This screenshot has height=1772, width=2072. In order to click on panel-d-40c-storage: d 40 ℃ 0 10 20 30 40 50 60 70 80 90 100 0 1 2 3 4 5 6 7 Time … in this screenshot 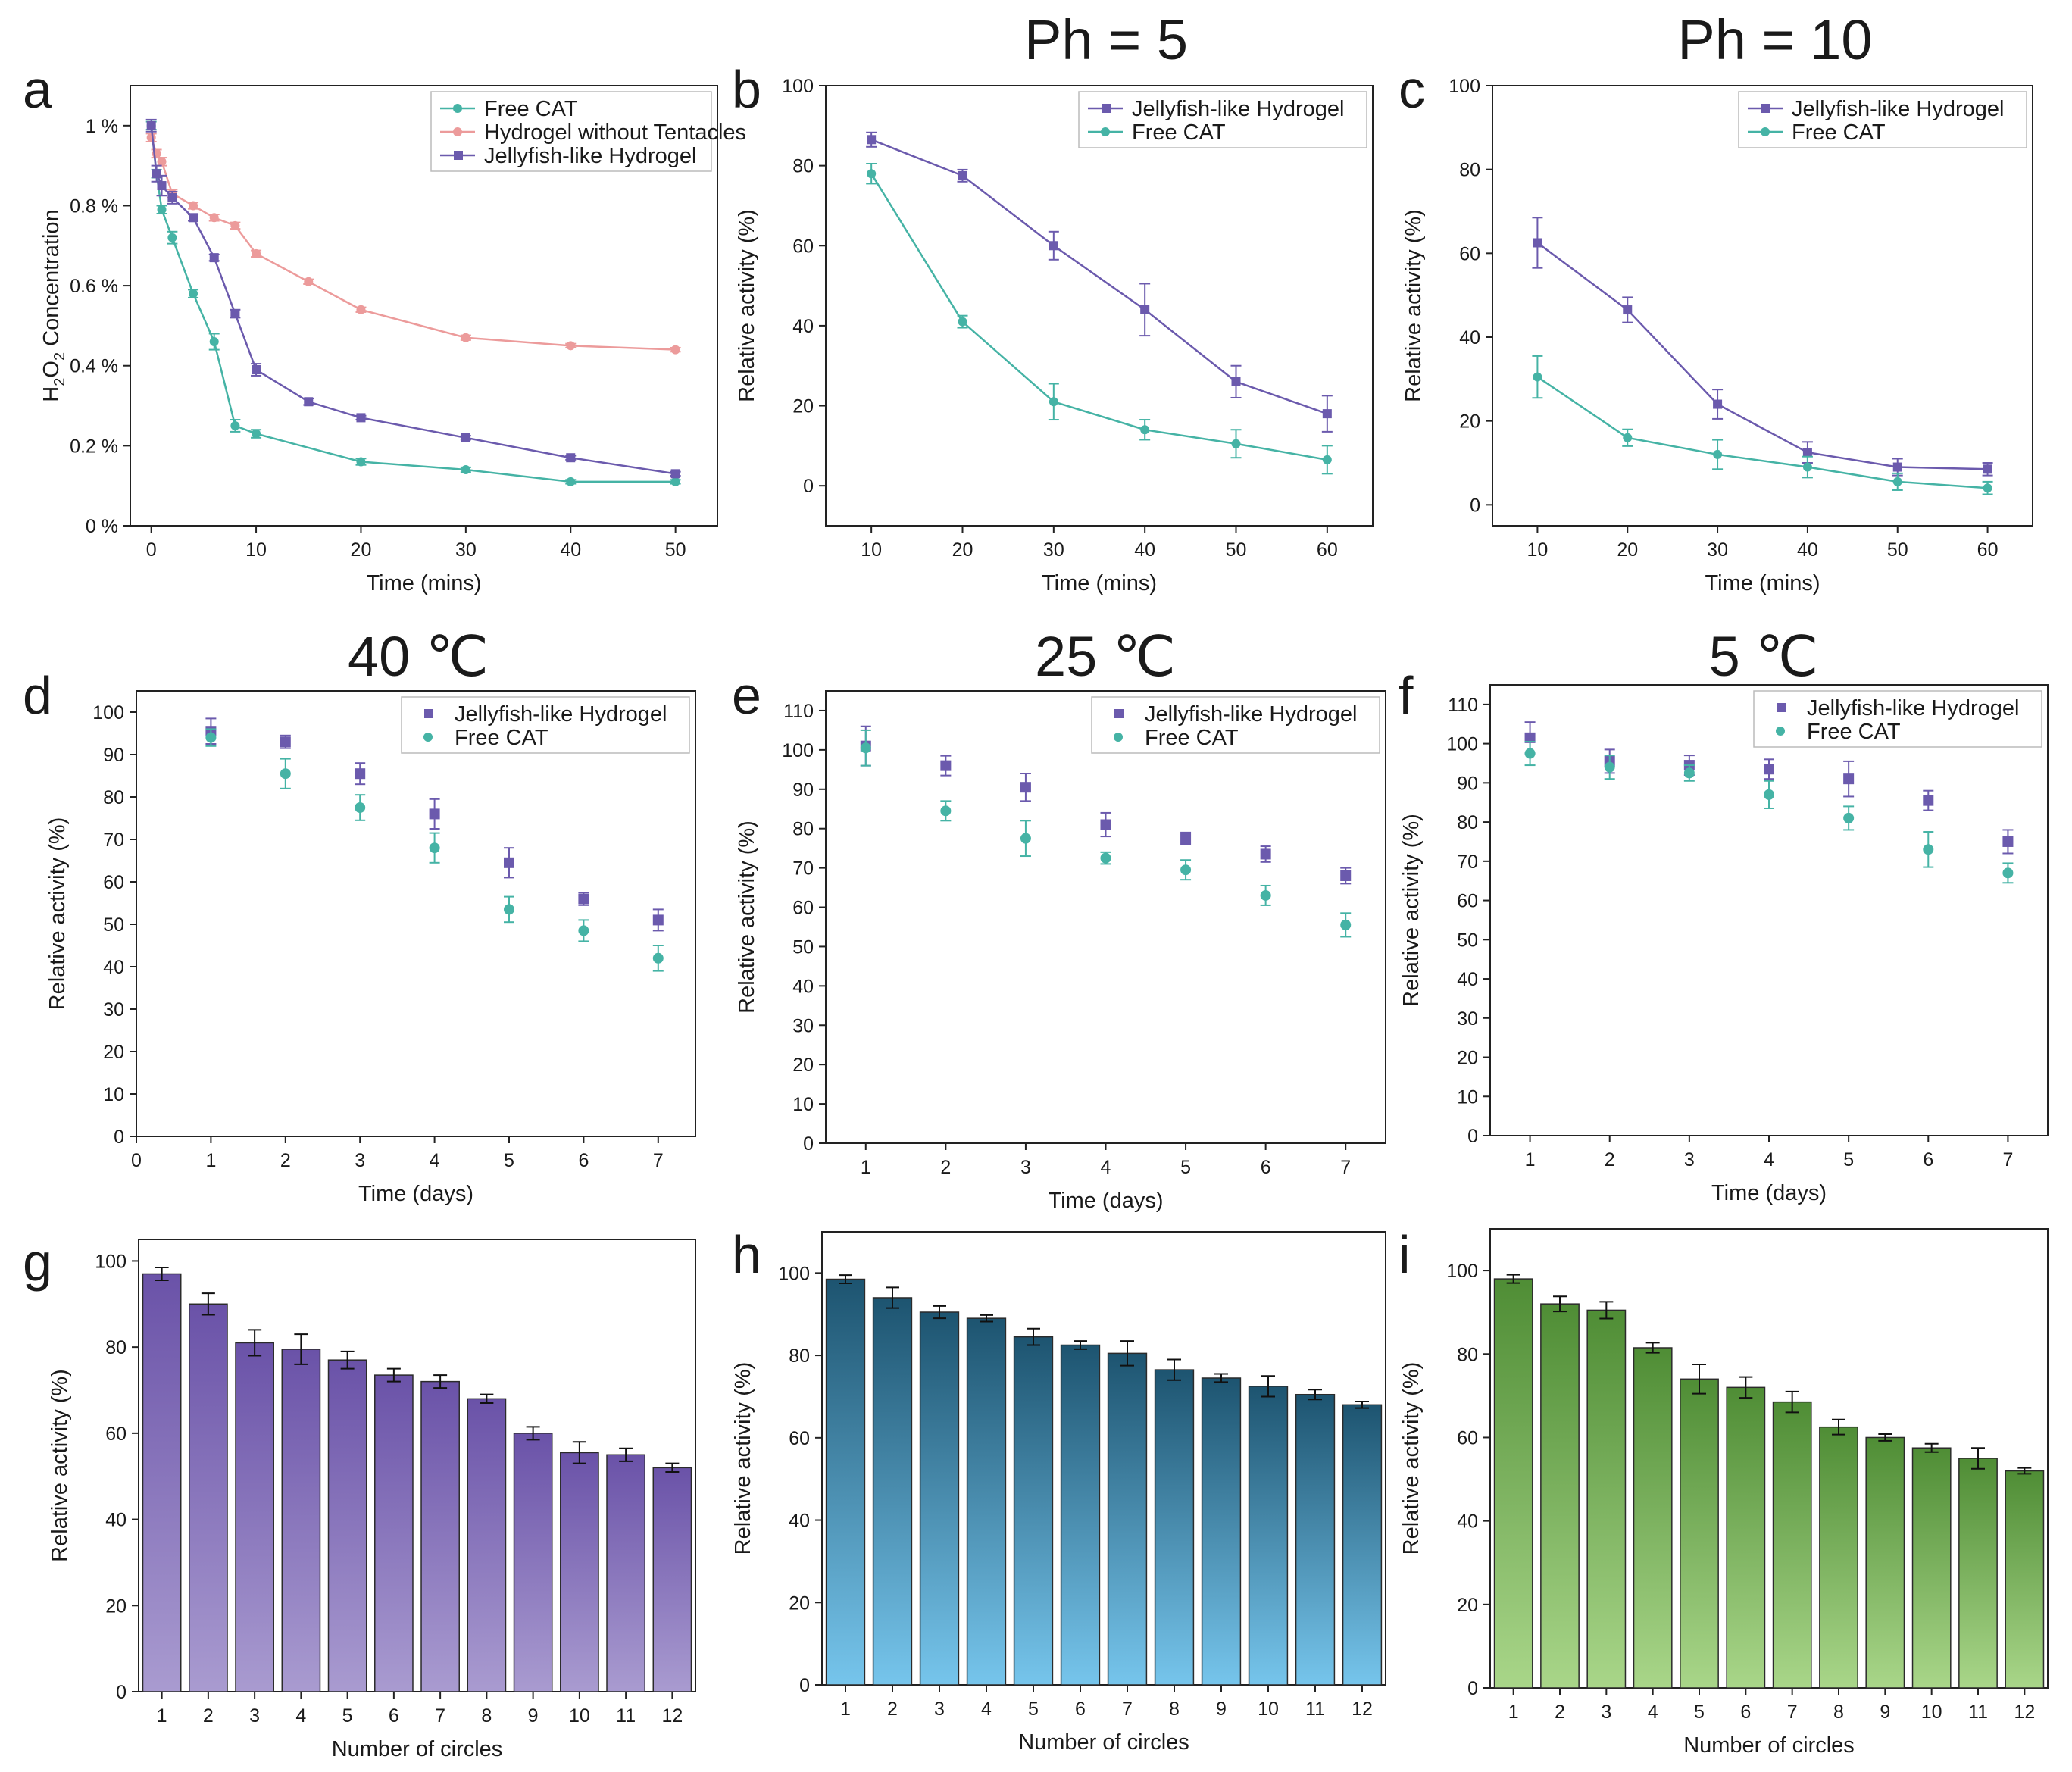, I will do `click(359, 916)`.